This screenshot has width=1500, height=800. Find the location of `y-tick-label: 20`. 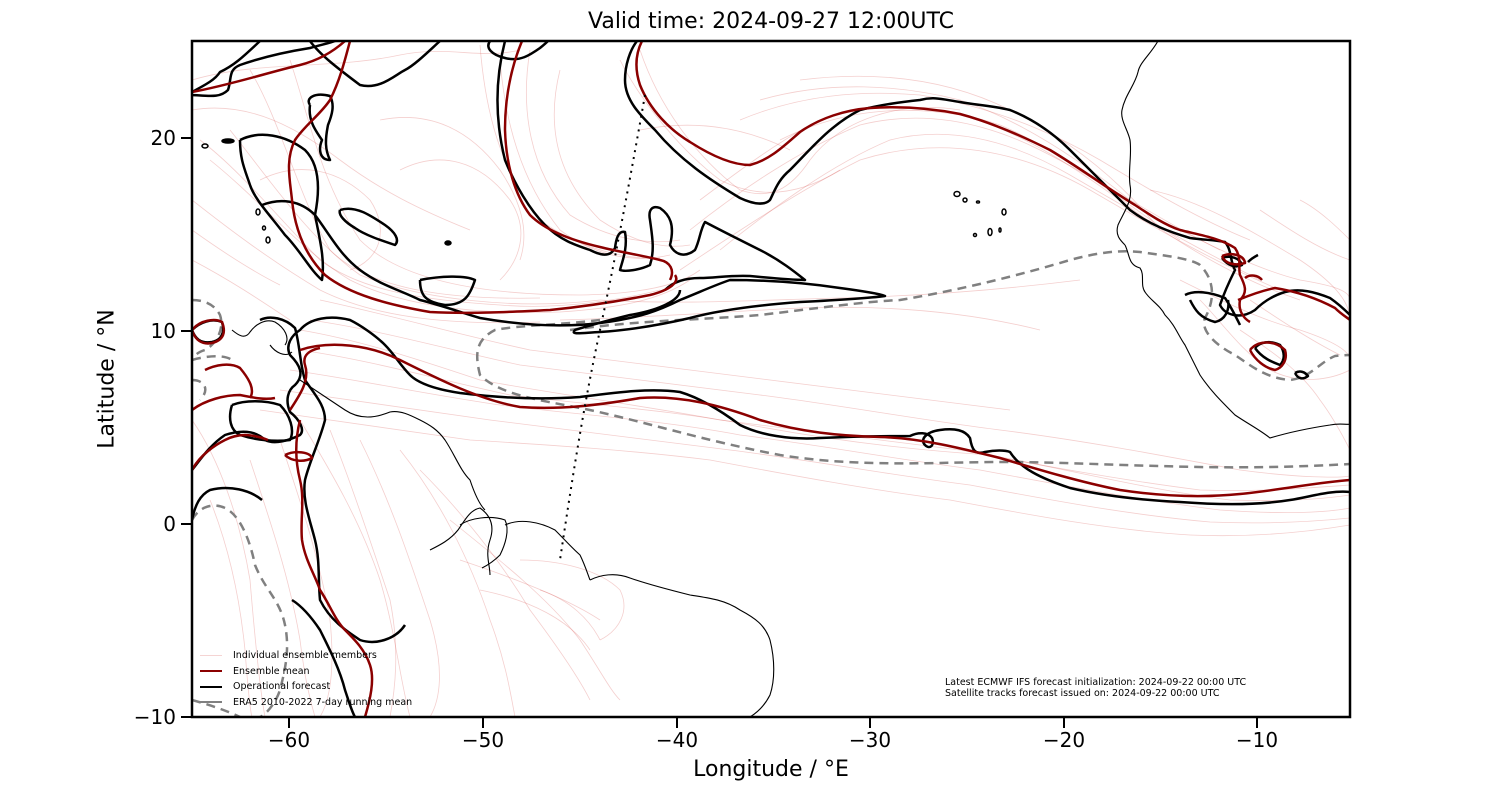

y-tick-label: 20 is located at coordinates (163, 138).